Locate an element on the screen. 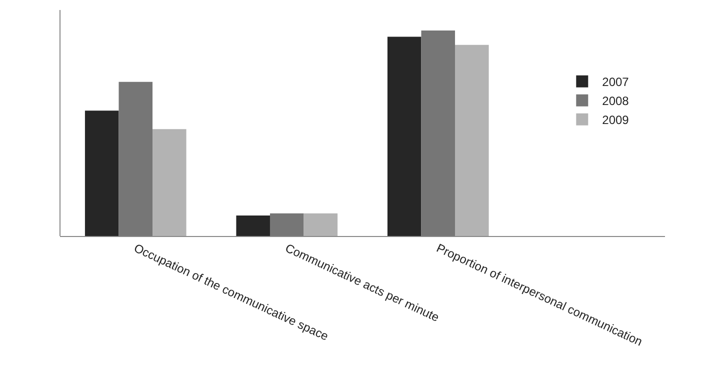 This screenshot has height=376, width=705. legend-label: 2009 is located at coordinates (616, 120).